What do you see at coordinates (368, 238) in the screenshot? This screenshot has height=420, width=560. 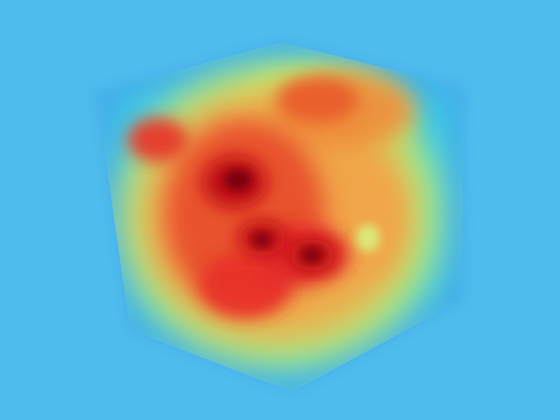 I see `density-cavity-right` at bounding box center [368, 238].